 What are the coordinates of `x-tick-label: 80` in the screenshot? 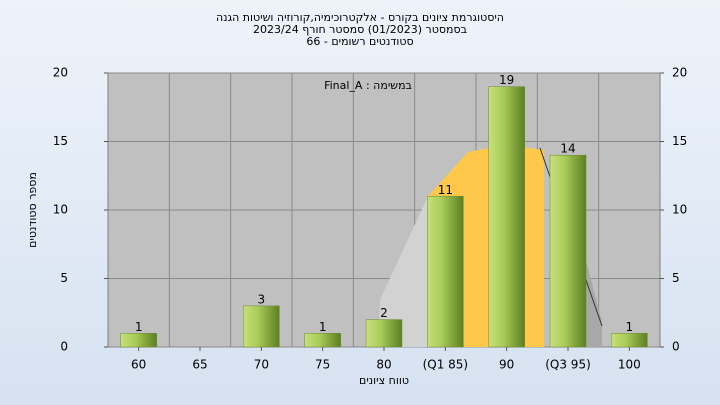 It's located at (383, 365).